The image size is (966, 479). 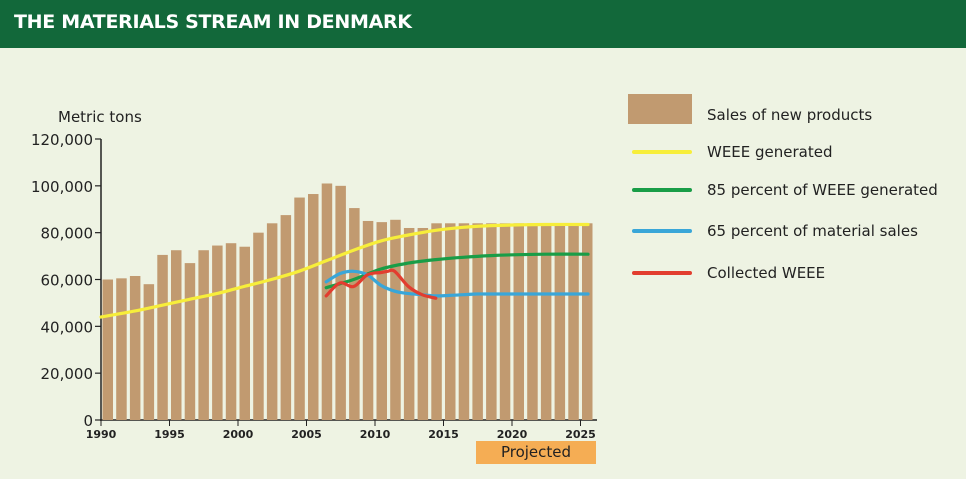 I want to click on legend-label-85-percent: 85 percent of WEEE generated, so click(x=822, y=190).